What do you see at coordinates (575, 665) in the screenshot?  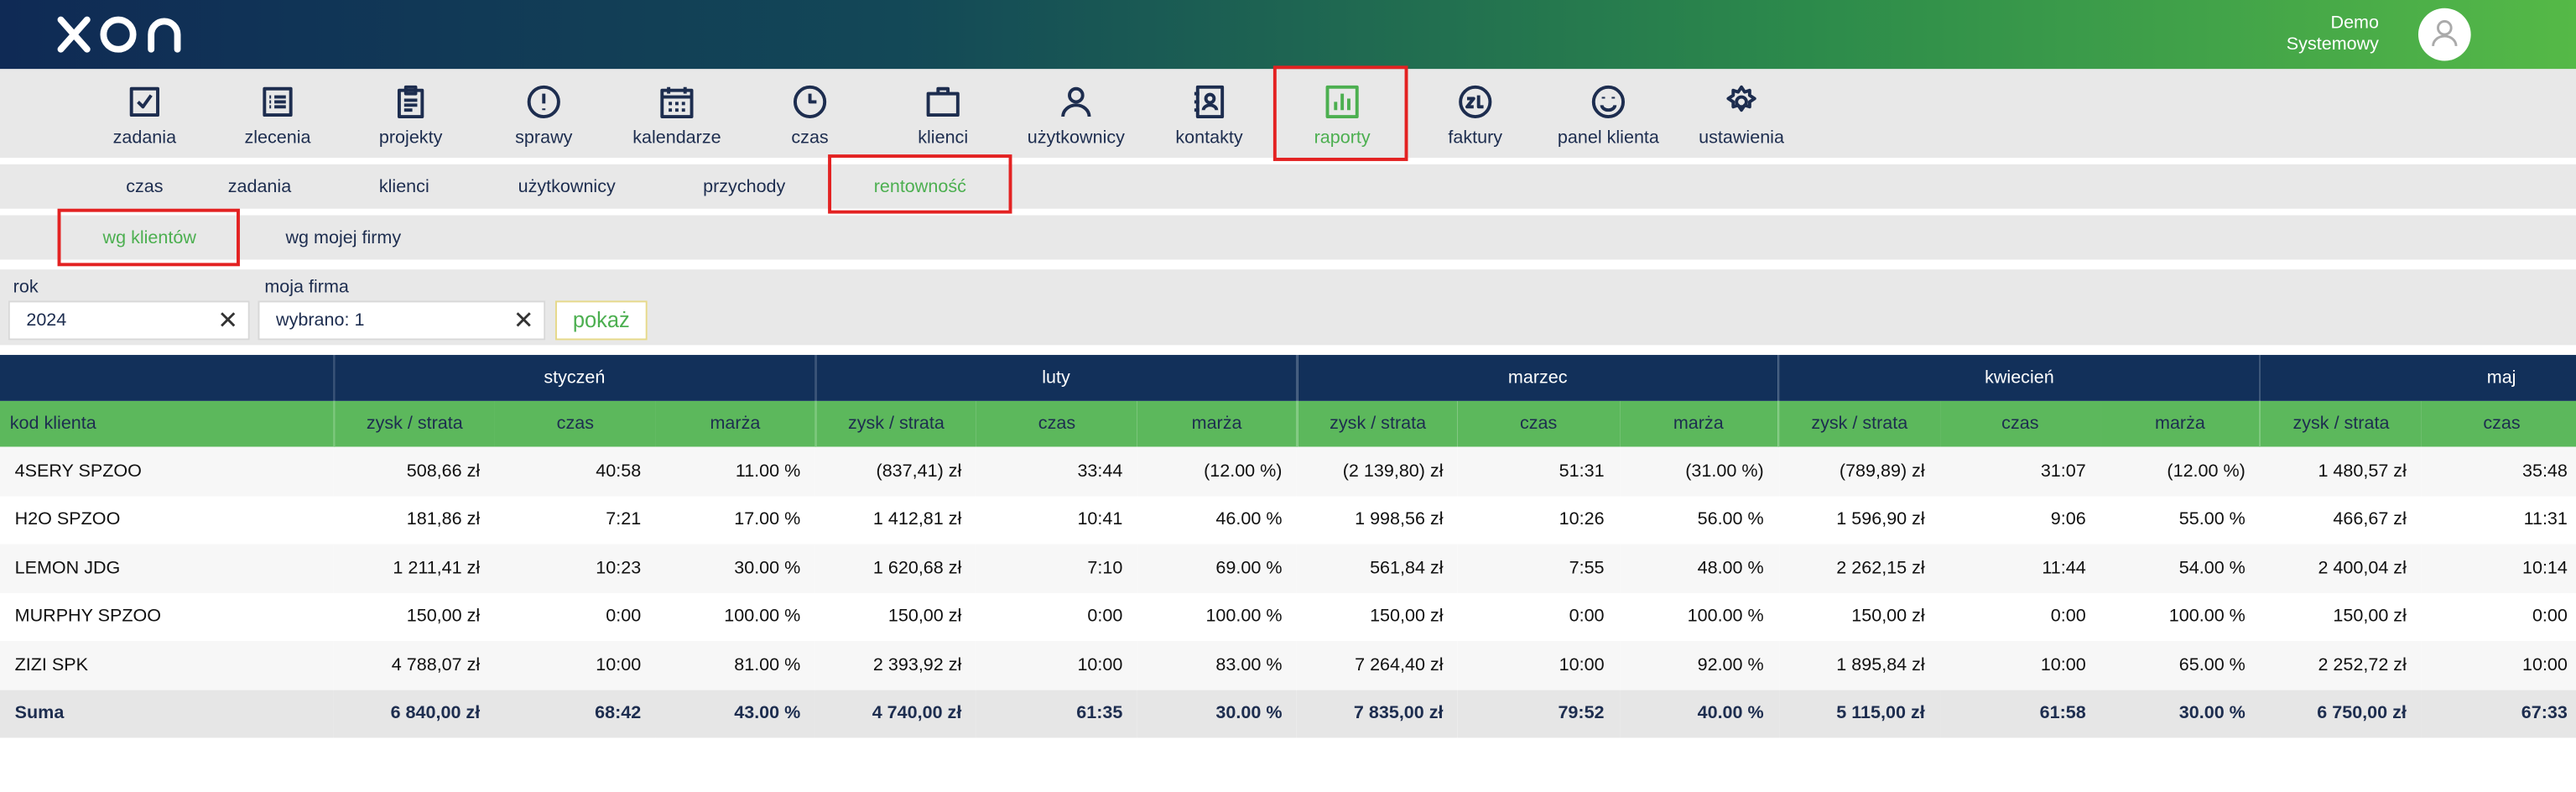 I see `cell: 10:00` at bounding box center [575, 665].